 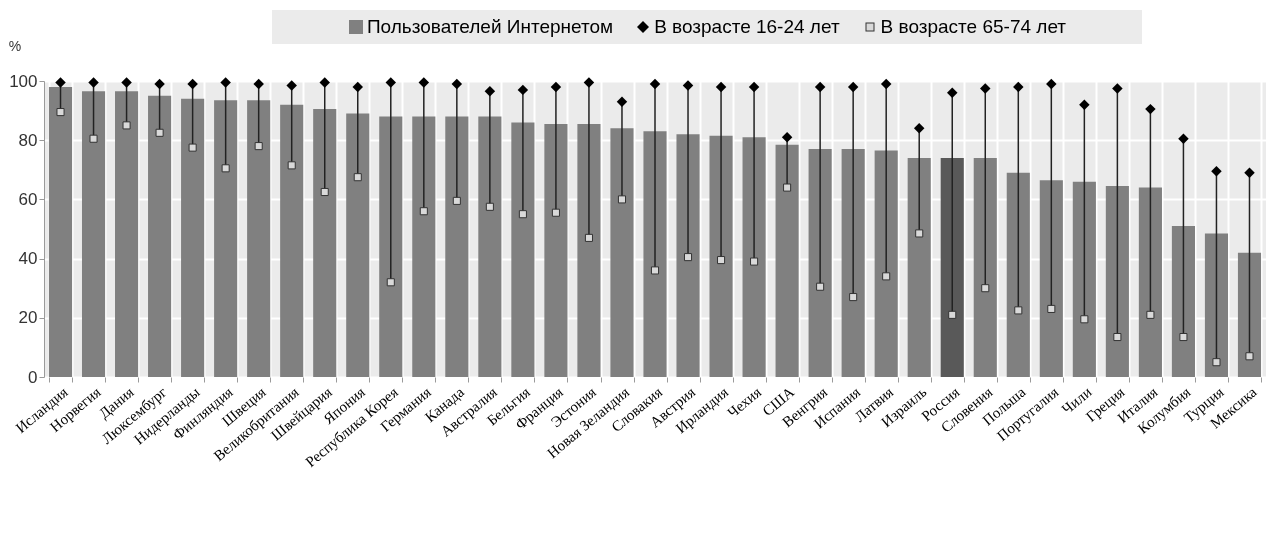 I want to click on y-axis-title: %, so click(x=15, y=46).